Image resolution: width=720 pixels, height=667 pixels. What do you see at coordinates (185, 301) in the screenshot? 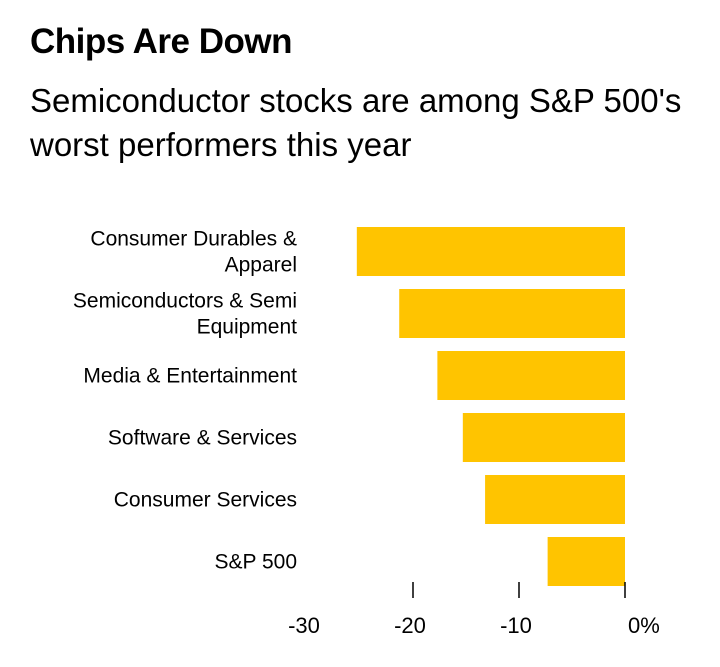
I see `category-label-1-line-0: Semiconductors & Semi` at bounding box center [185, 301].